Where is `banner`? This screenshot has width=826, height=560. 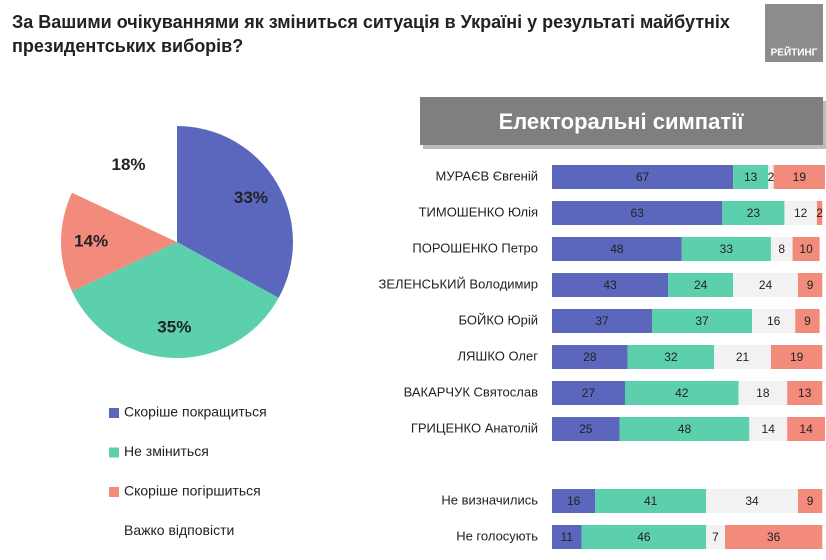
banner is located at coordinates (621, 121).